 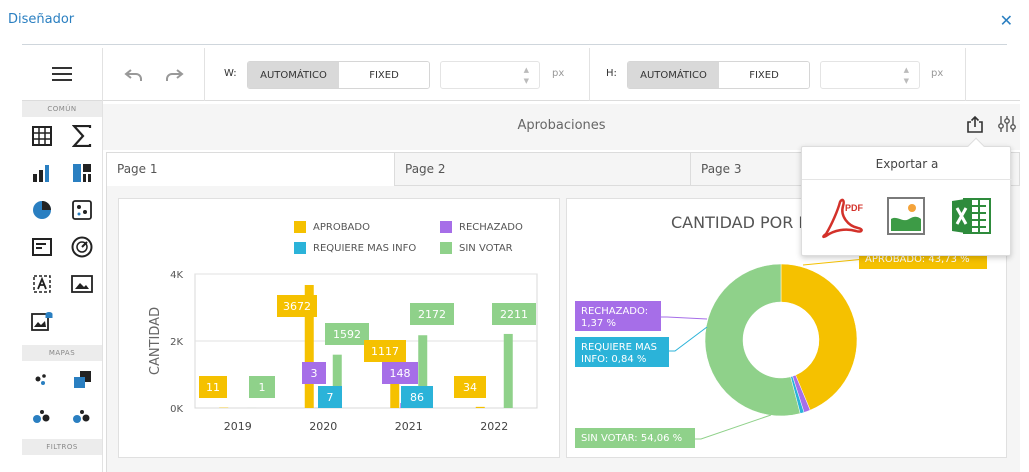 I want to click on dashboard-title: Aprobaciones, so click(x=561, y=125).